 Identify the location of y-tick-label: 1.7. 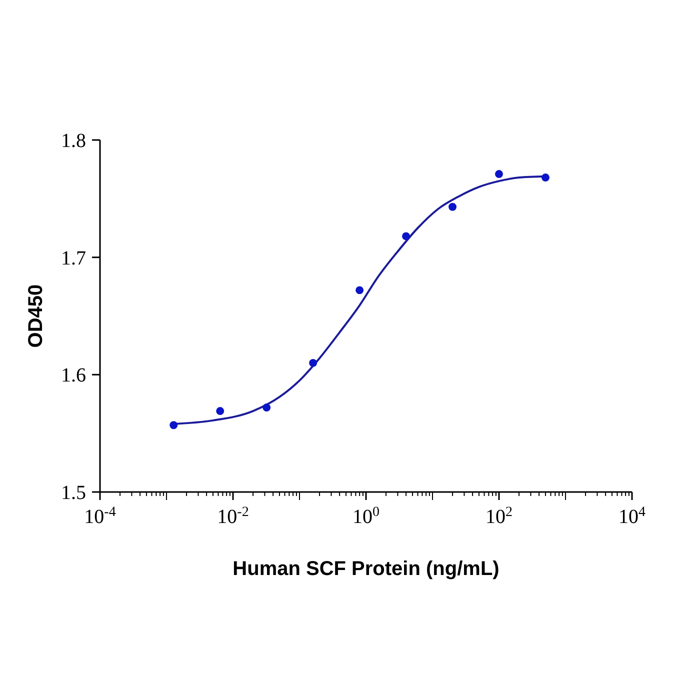
(73, 258).